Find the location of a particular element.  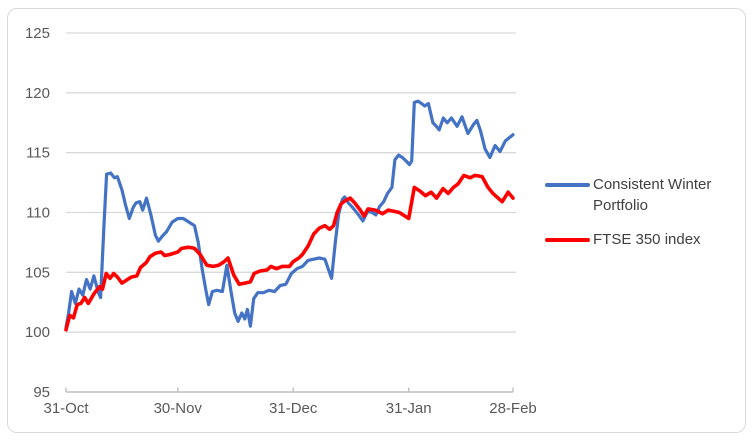

x-axis-tick-label: 31-Jan is located at coordinates (409, 408).